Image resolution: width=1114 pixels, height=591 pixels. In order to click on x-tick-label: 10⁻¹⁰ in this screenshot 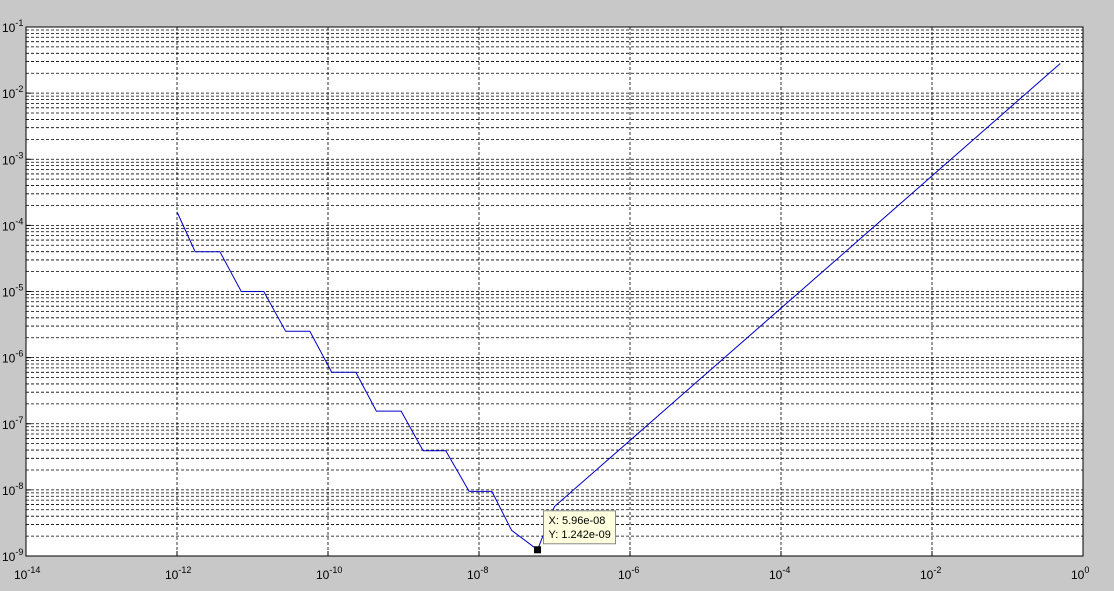, I will do `click(329, 573)`.